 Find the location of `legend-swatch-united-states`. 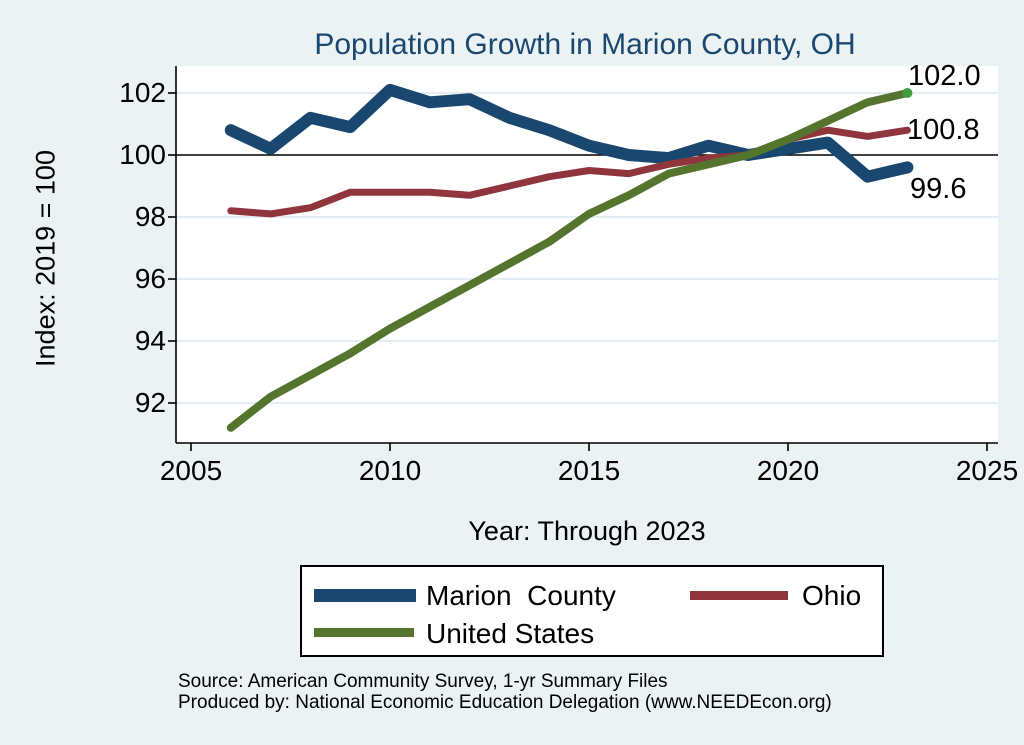

legend-swatch-united-states is located at coordinates (364, 632).